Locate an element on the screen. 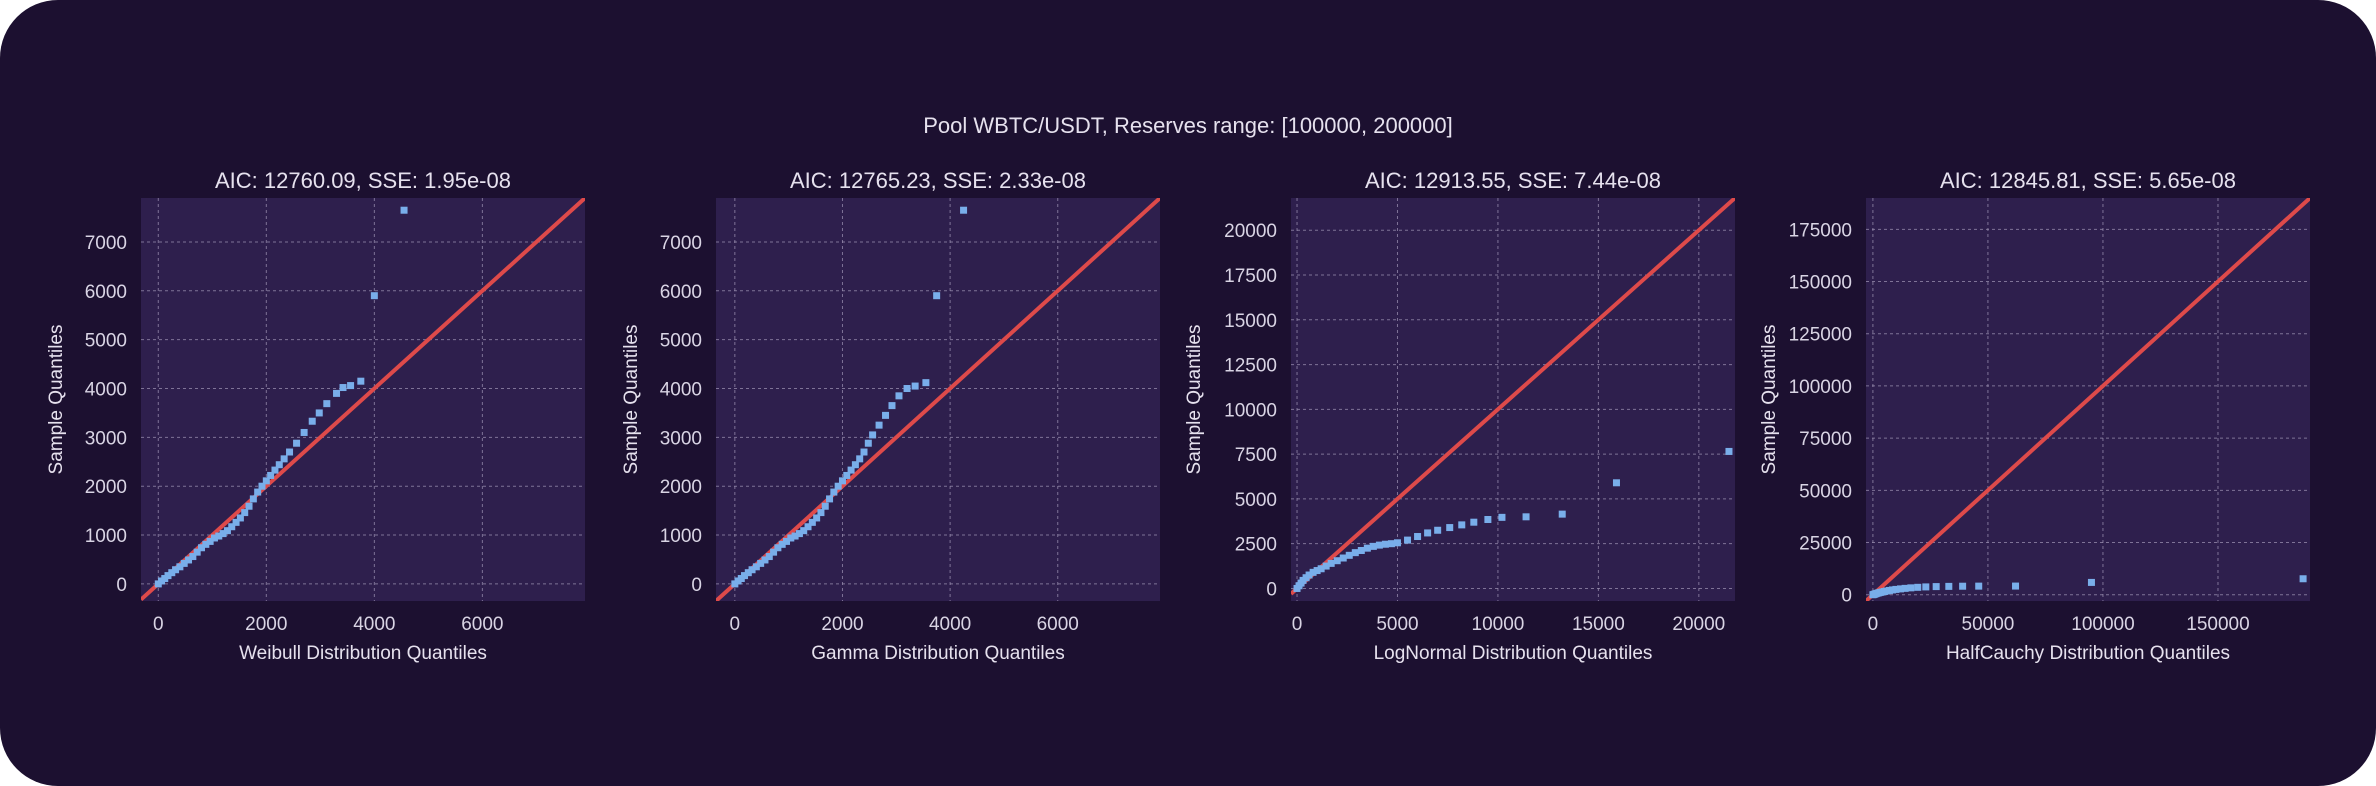  y-tick-label: 7500 is located at coordinates (1256, 455).